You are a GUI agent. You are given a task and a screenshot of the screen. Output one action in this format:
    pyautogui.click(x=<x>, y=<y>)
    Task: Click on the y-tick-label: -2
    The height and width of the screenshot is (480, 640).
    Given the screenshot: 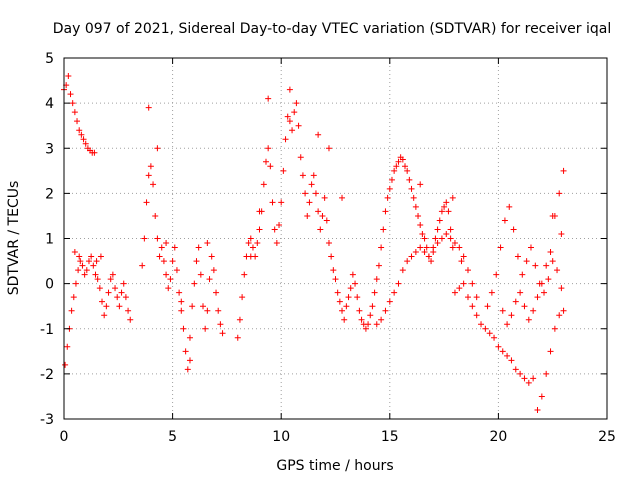 What is the action you would take?
    pyautogui.click(x=47, y=375)
    